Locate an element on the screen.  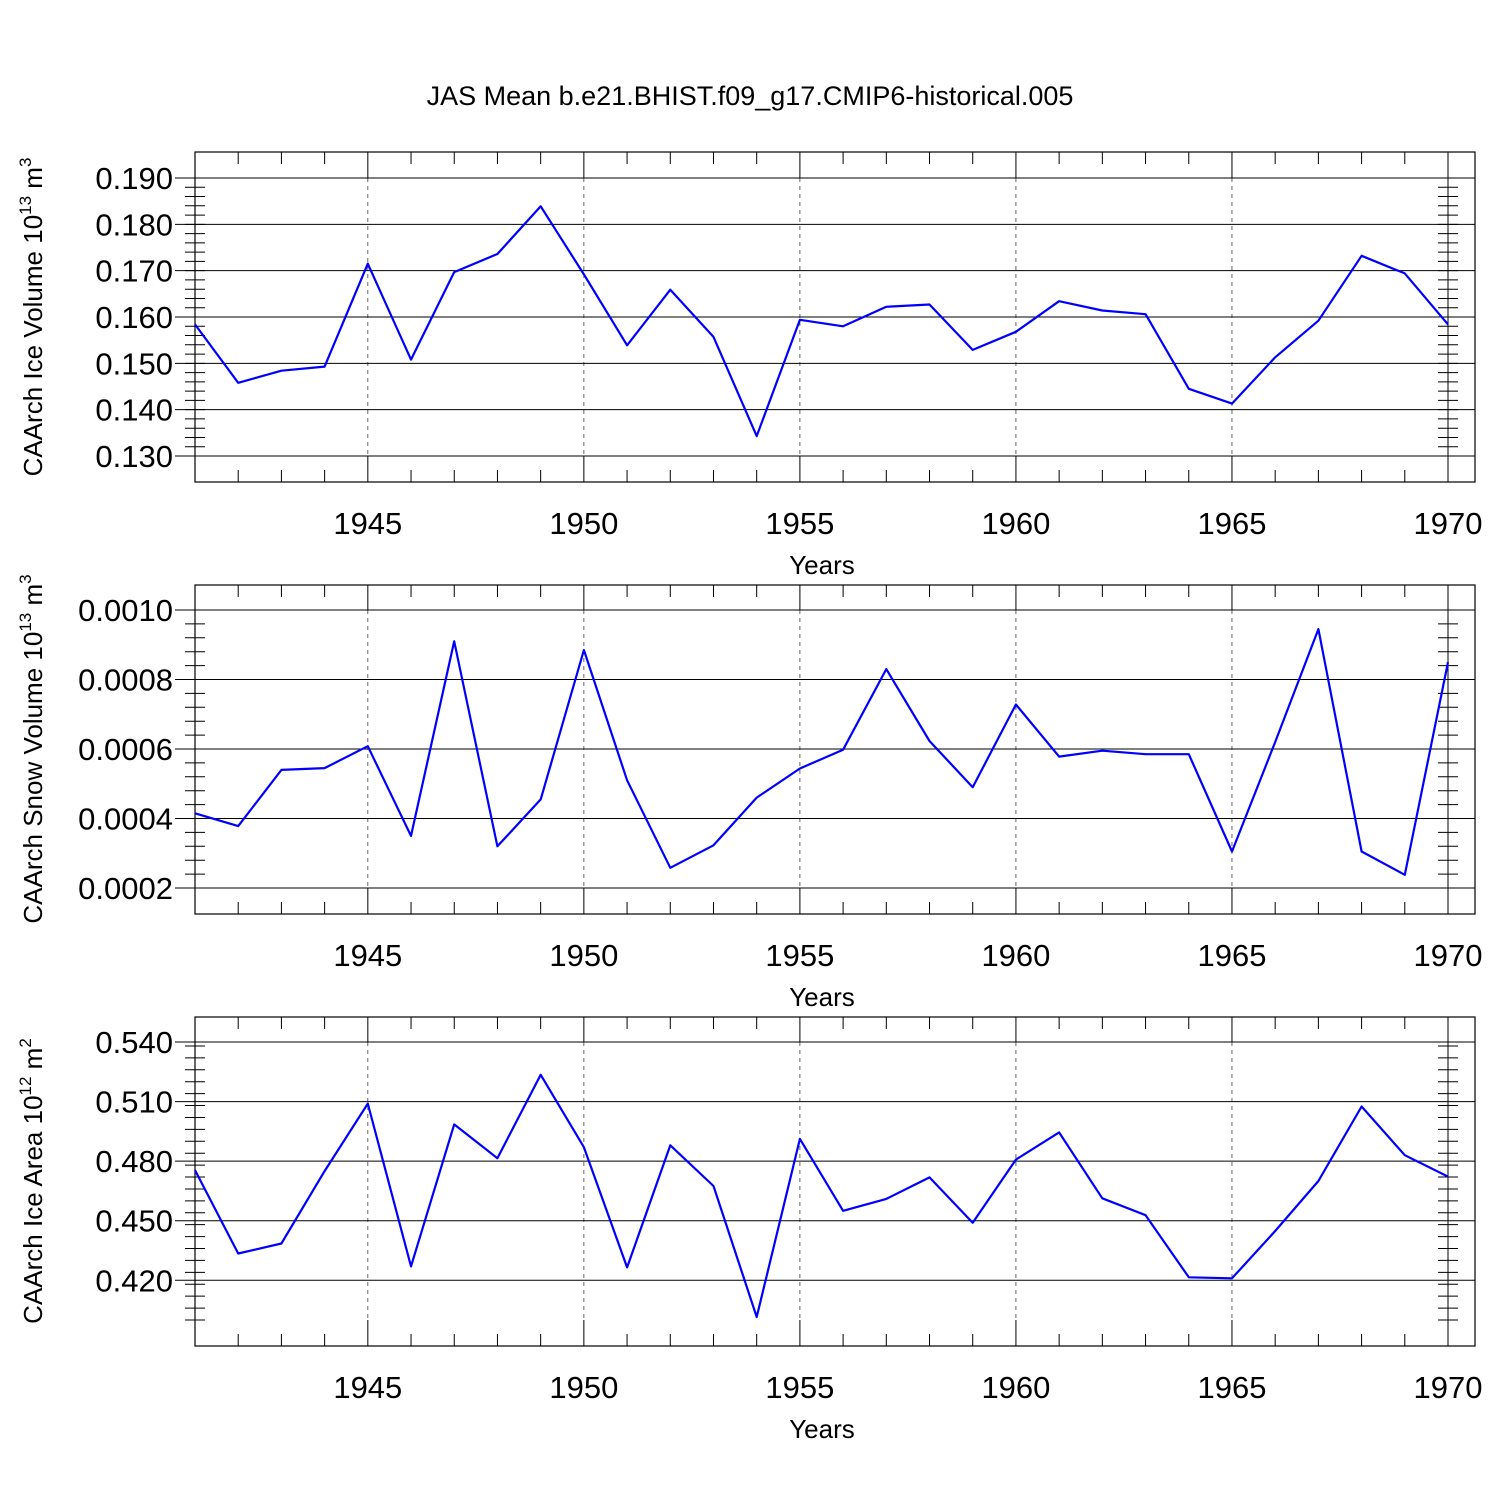
y-tick-label: 0.140 is located at coordinates (134, 410).